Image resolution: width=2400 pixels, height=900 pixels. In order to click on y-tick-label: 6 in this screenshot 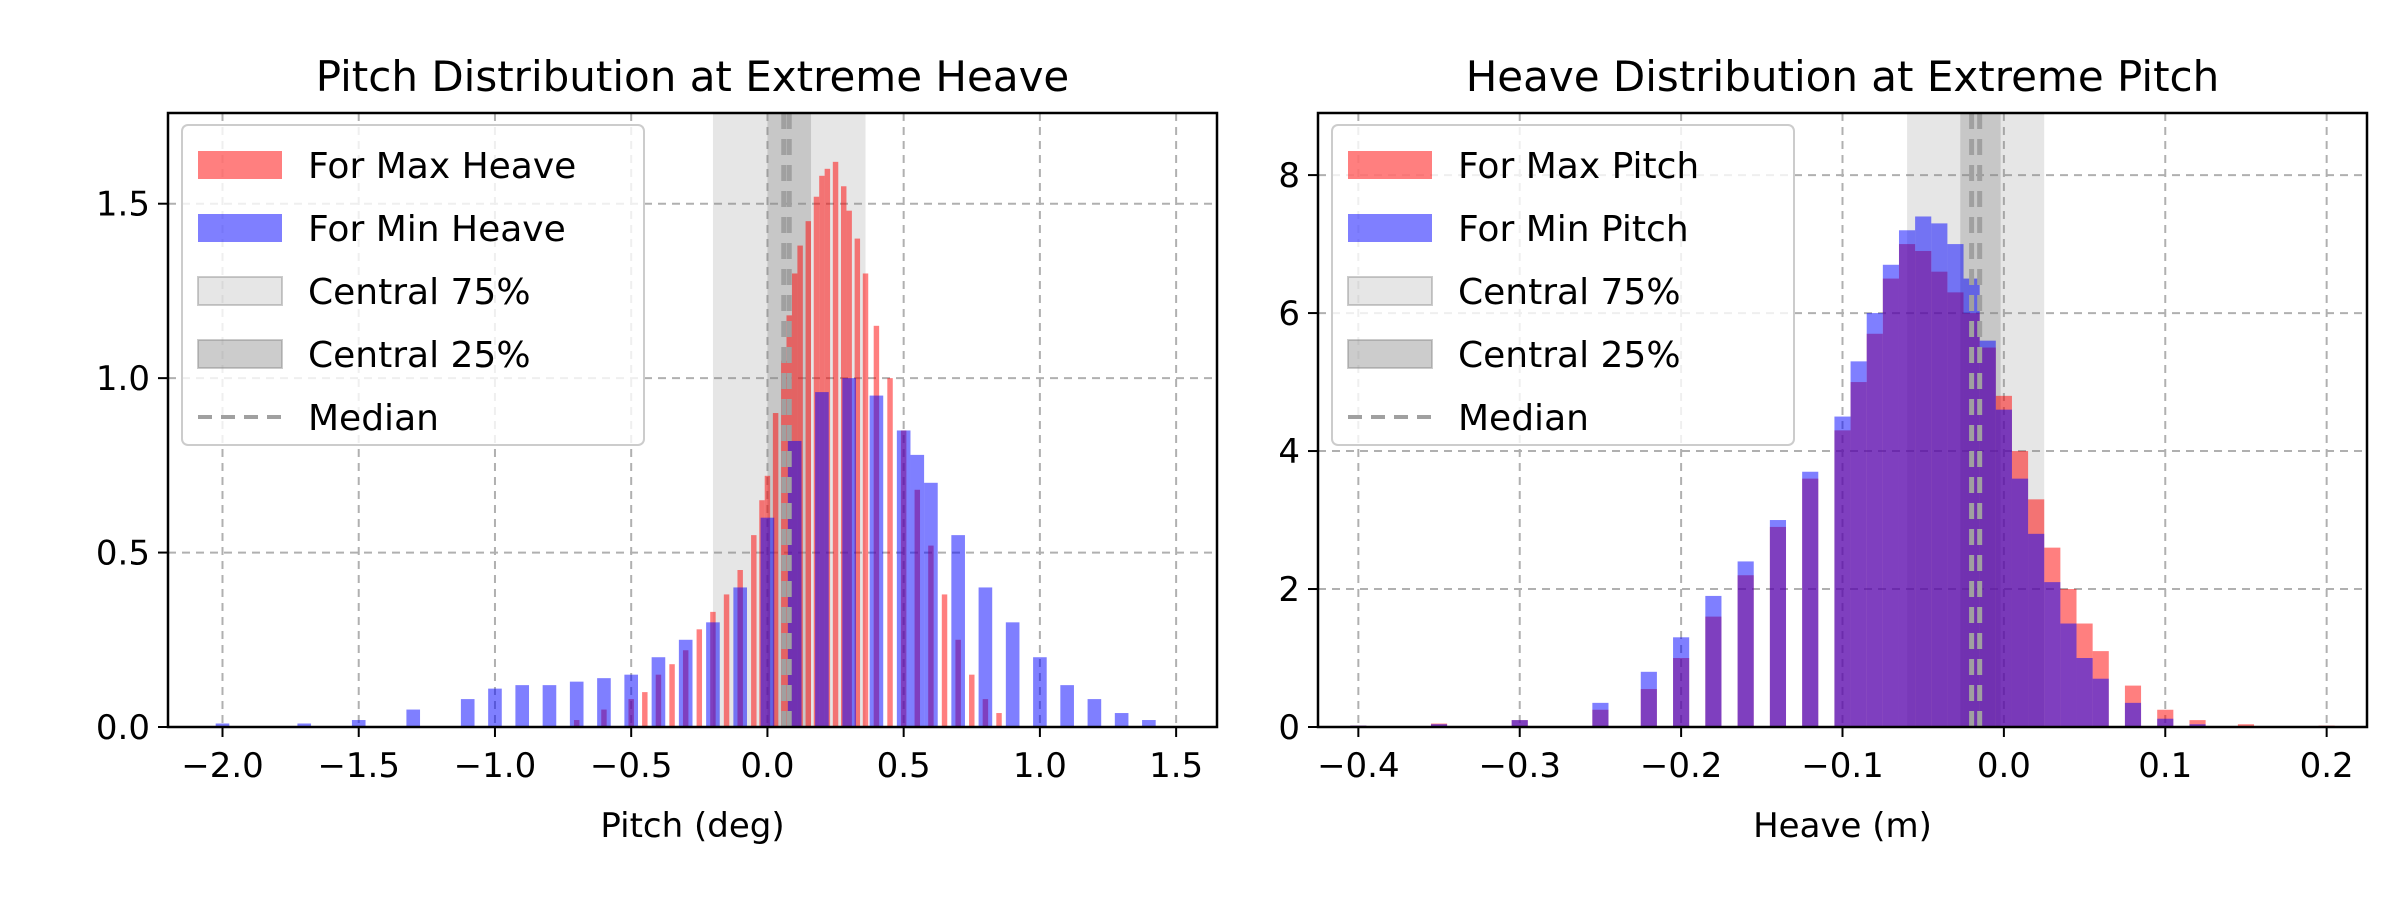, I will do `click(1289, 314)`.